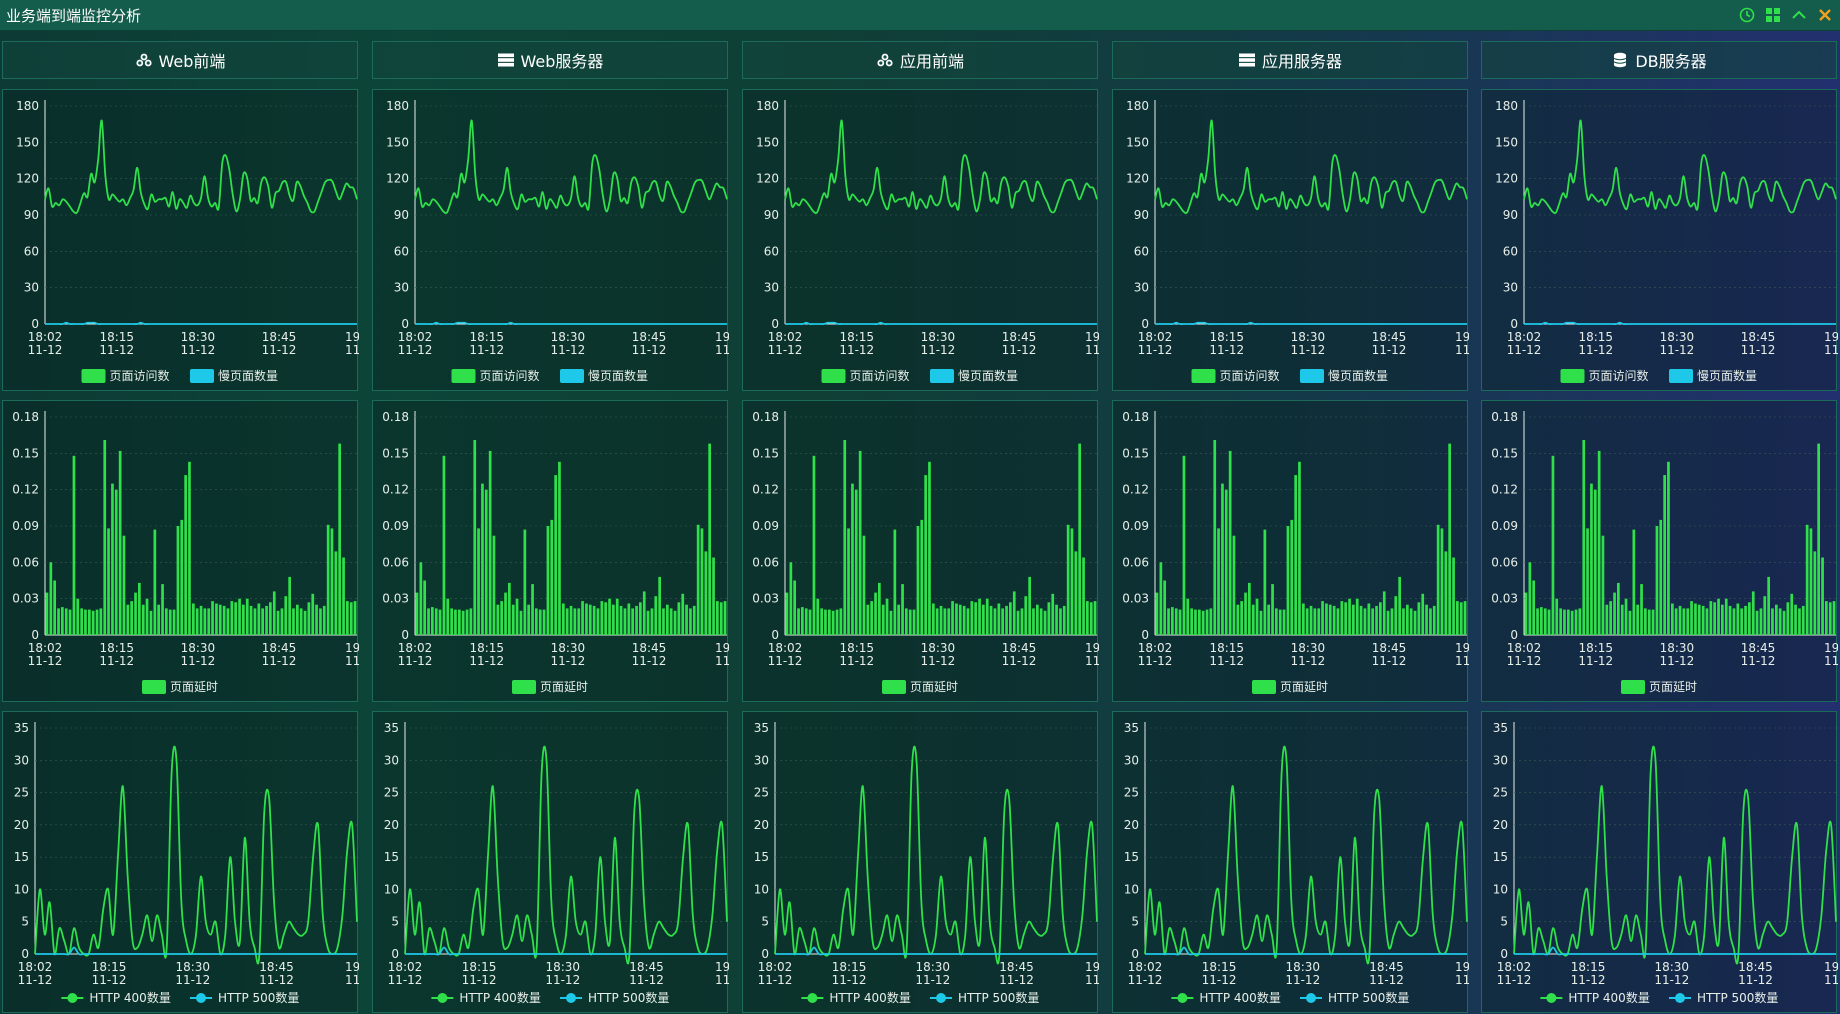 The width and height of the screenshot is (1840, 1014). Describe the element at coordinates (116, 997) in the screenshot. I see `legend-item-0: HTTP 400数量` at that location.